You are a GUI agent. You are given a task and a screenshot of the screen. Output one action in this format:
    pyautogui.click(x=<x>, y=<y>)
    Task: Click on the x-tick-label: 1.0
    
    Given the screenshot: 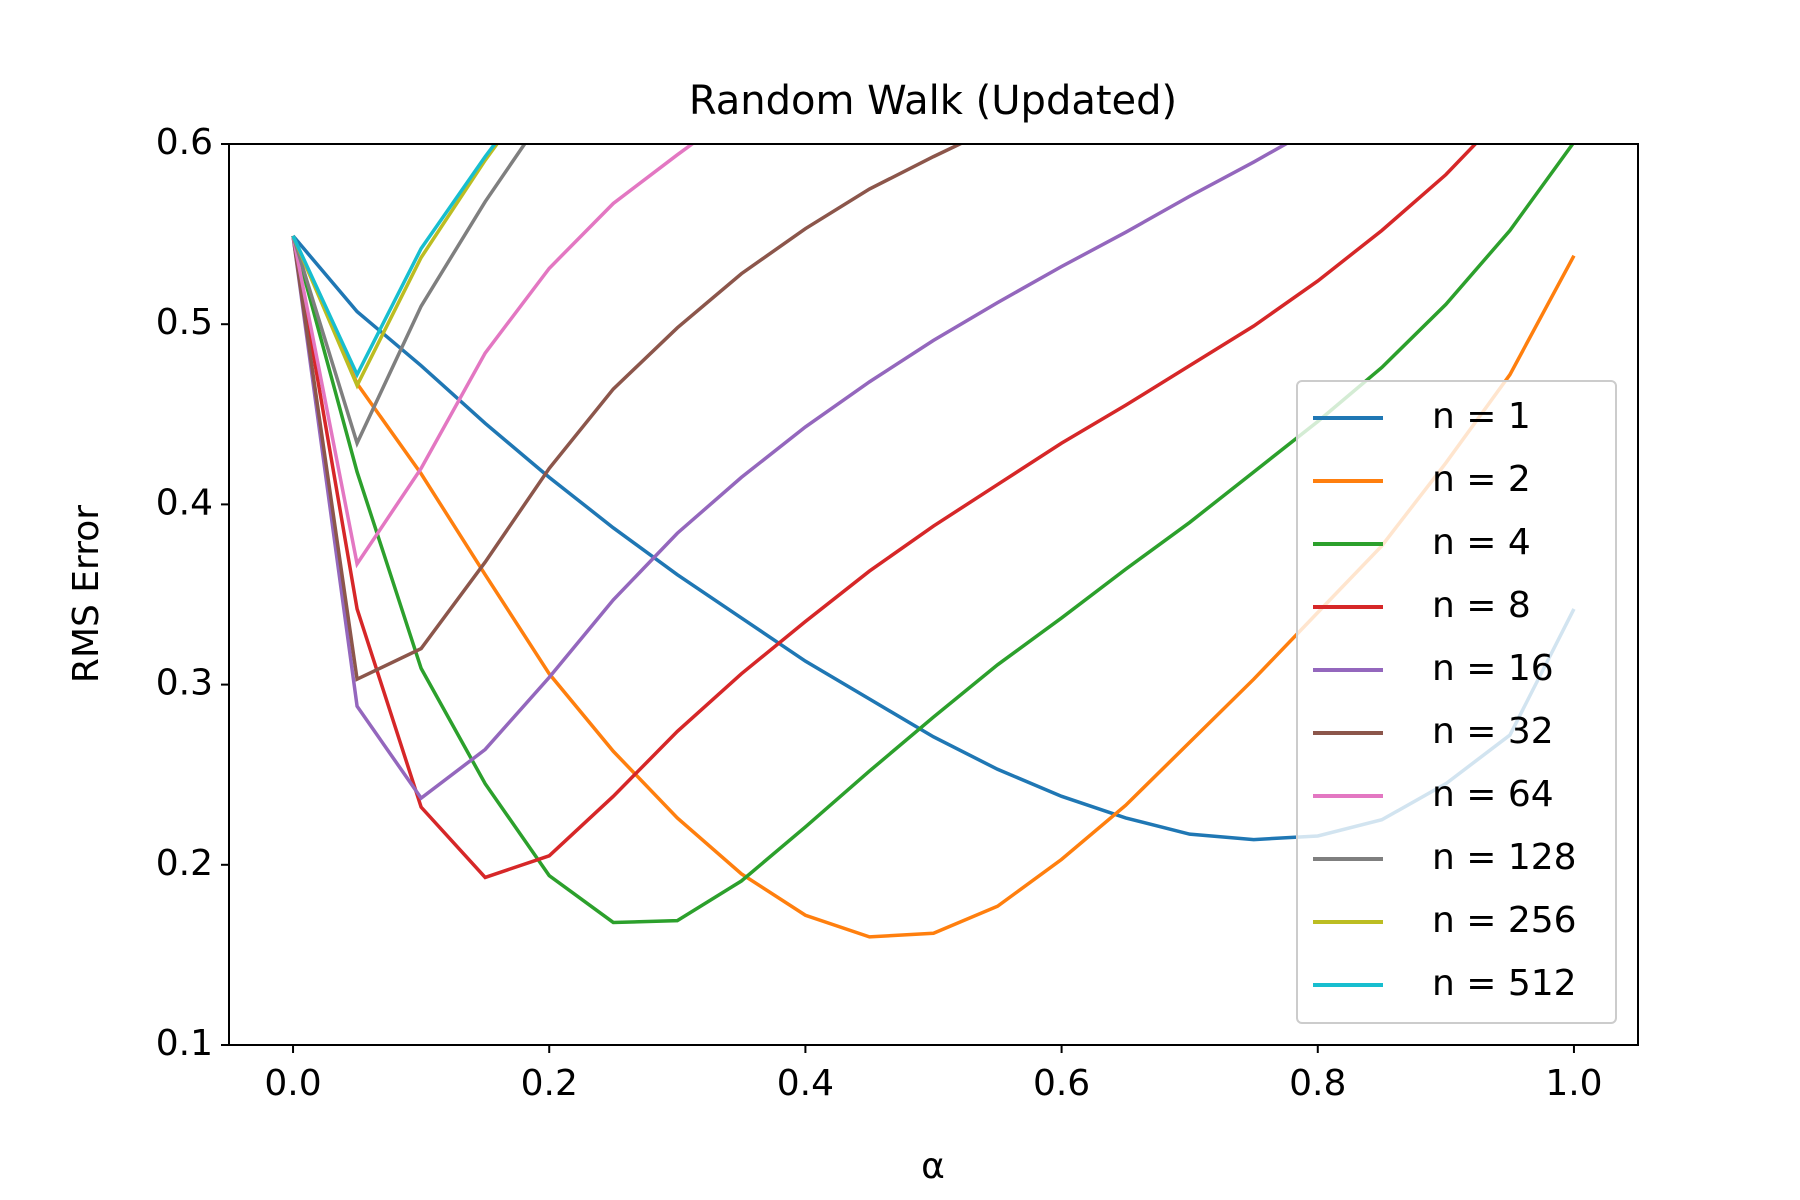 What is the action you would take?
    pyautogui.click(x=1573, y=1083)
    